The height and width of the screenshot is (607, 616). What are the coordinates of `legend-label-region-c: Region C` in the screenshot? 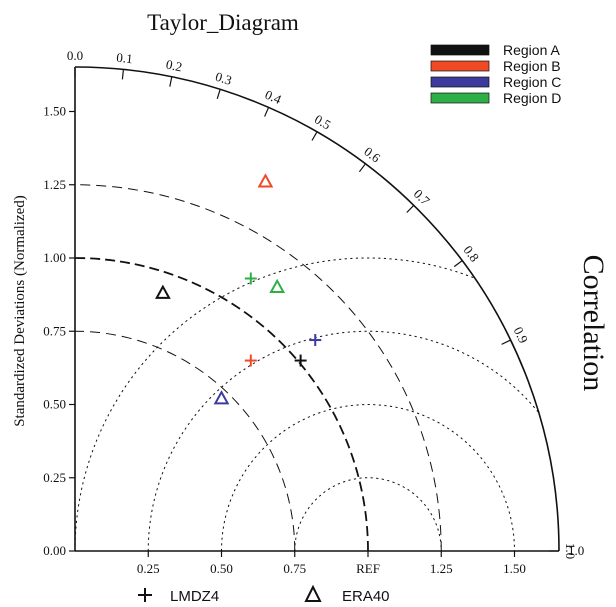 It's located at (532, 82).